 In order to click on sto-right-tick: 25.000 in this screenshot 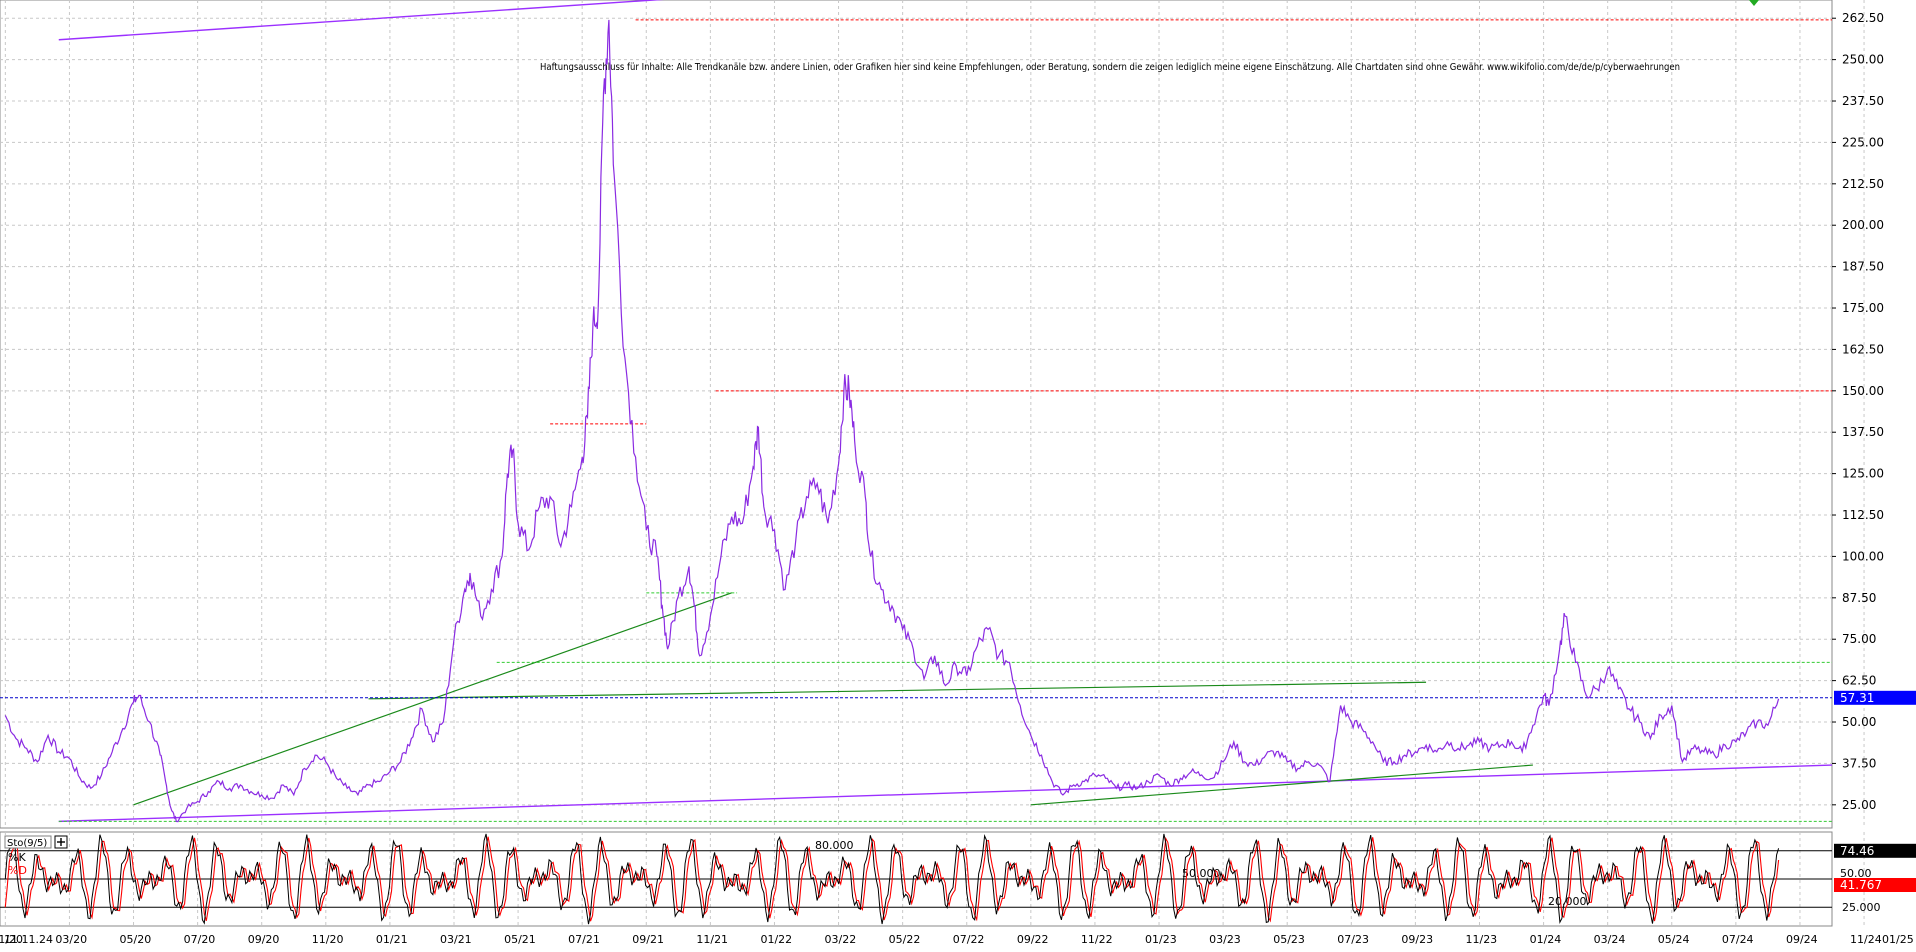, I will do `click(1861, 907)`.